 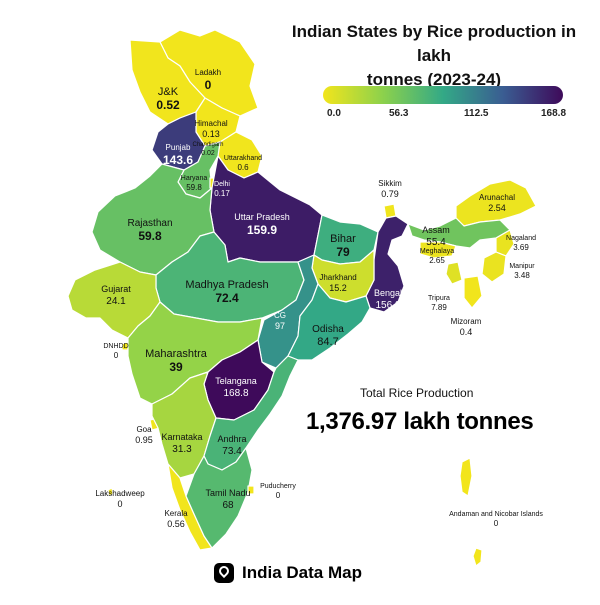 What do you see at coordinates (144, 429) in the screenshot?
I see `label-goa-name: Goa` at bounding box center [144, 429].